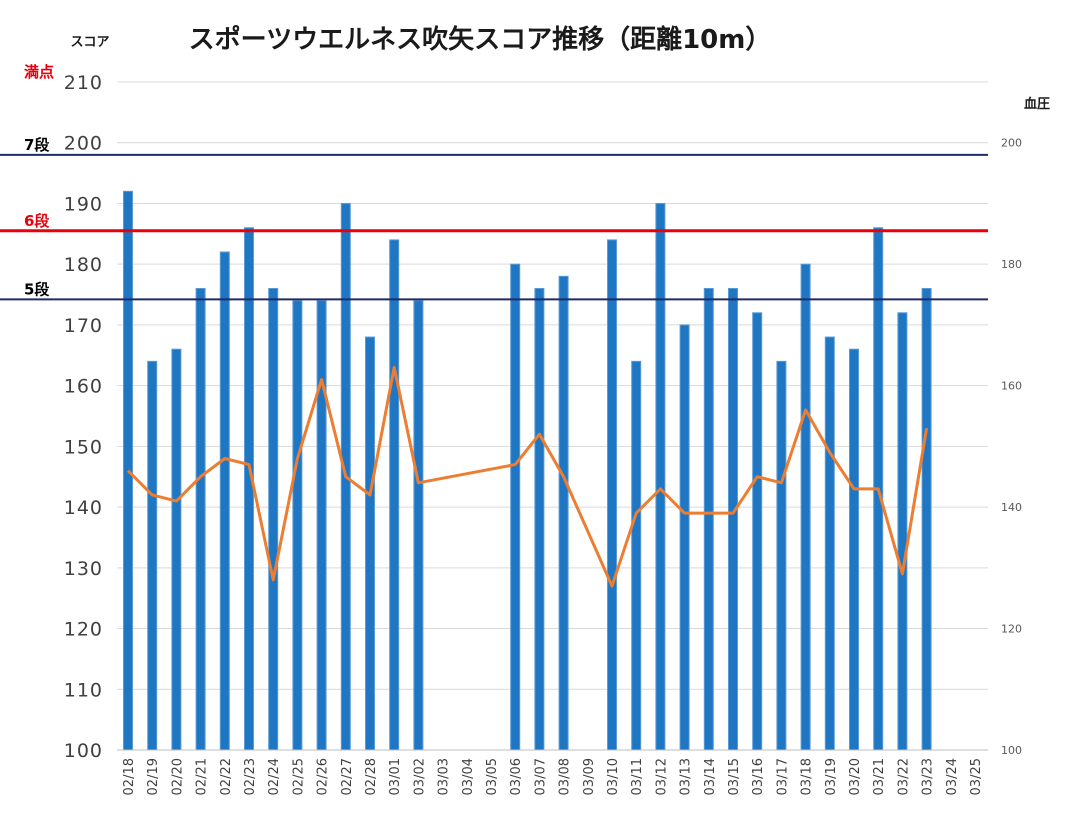 This screenshot has height=823, width=1080. What do you see at coordinates (83, 751) in the screenshot?
I see `y-tick-label: 100` at bounding box center [83, 751].